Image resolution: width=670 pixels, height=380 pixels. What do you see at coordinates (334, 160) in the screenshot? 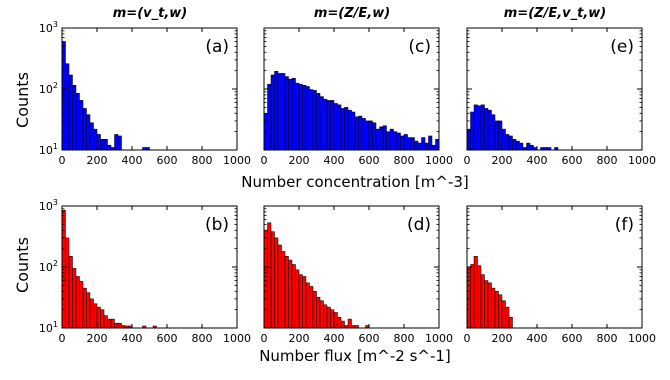
I see `xtick-label-c-2: 400` at bounding box center [334, 160].